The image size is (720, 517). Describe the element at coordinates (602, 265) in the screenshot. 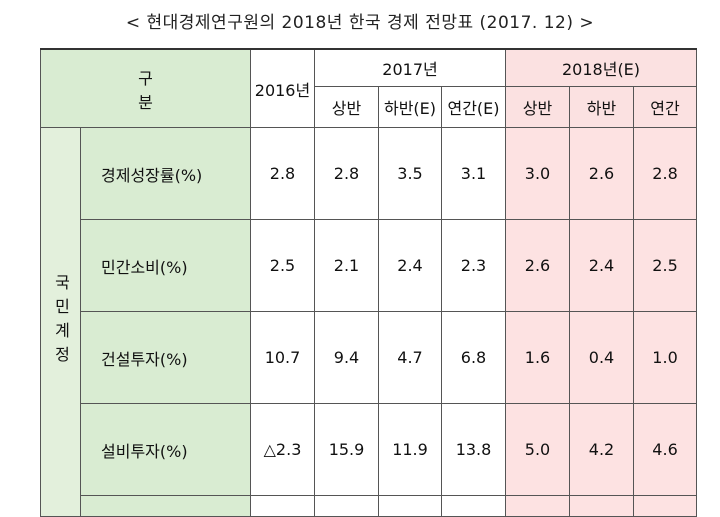

I see `cell-2018-h2: 2.4` at that location.